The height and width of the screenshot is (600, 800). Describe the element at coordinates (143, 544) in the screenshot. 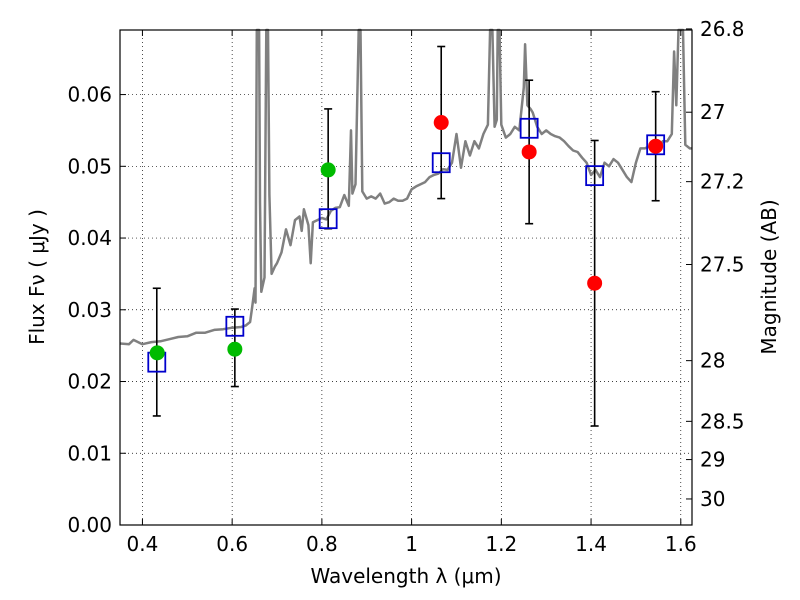

I see `x-tick-label: 0.4` at that location.